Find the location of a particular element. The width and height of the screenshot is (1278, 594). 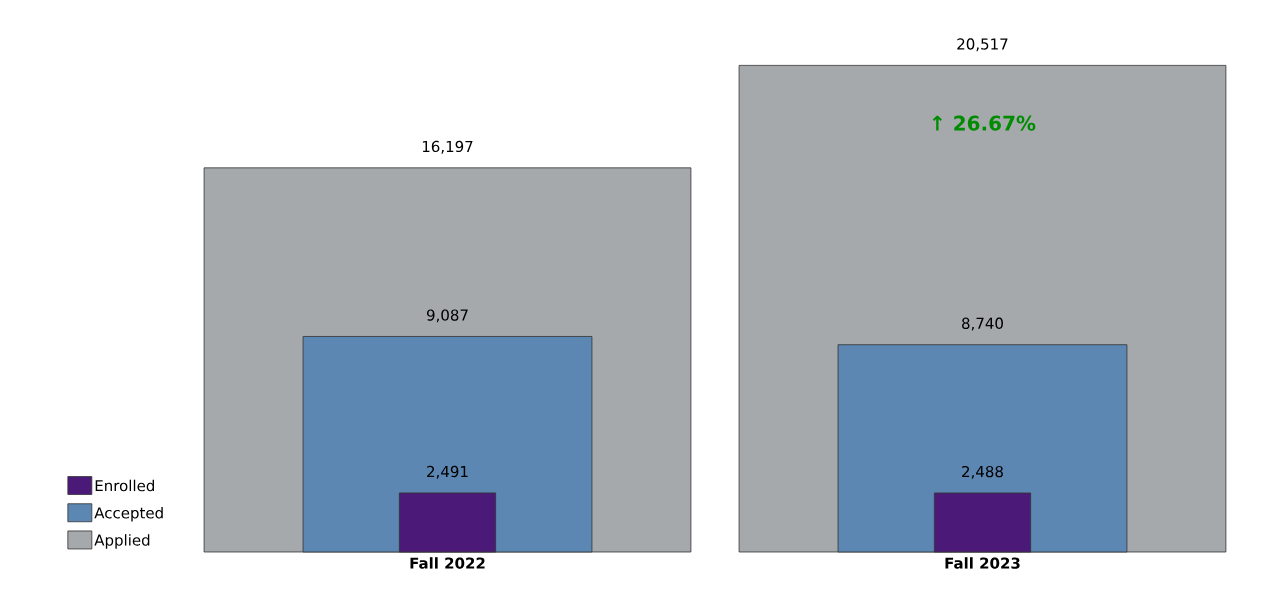

x-tick-label: Fall 2023 is located at coordinates (982, 563).